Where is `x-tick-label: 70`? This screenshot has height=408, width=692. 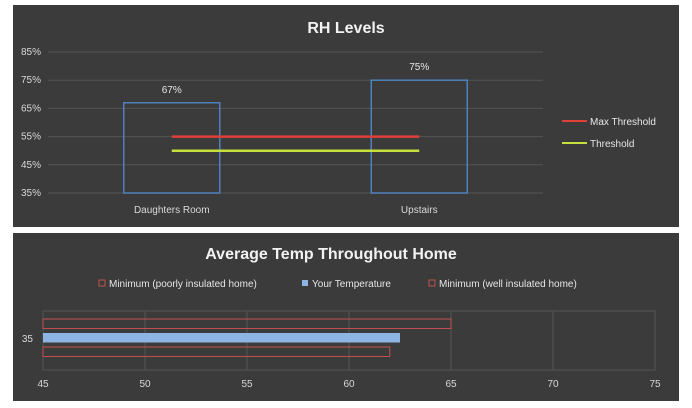
x-tick-label: 70 is located at coordinates (553, 384).